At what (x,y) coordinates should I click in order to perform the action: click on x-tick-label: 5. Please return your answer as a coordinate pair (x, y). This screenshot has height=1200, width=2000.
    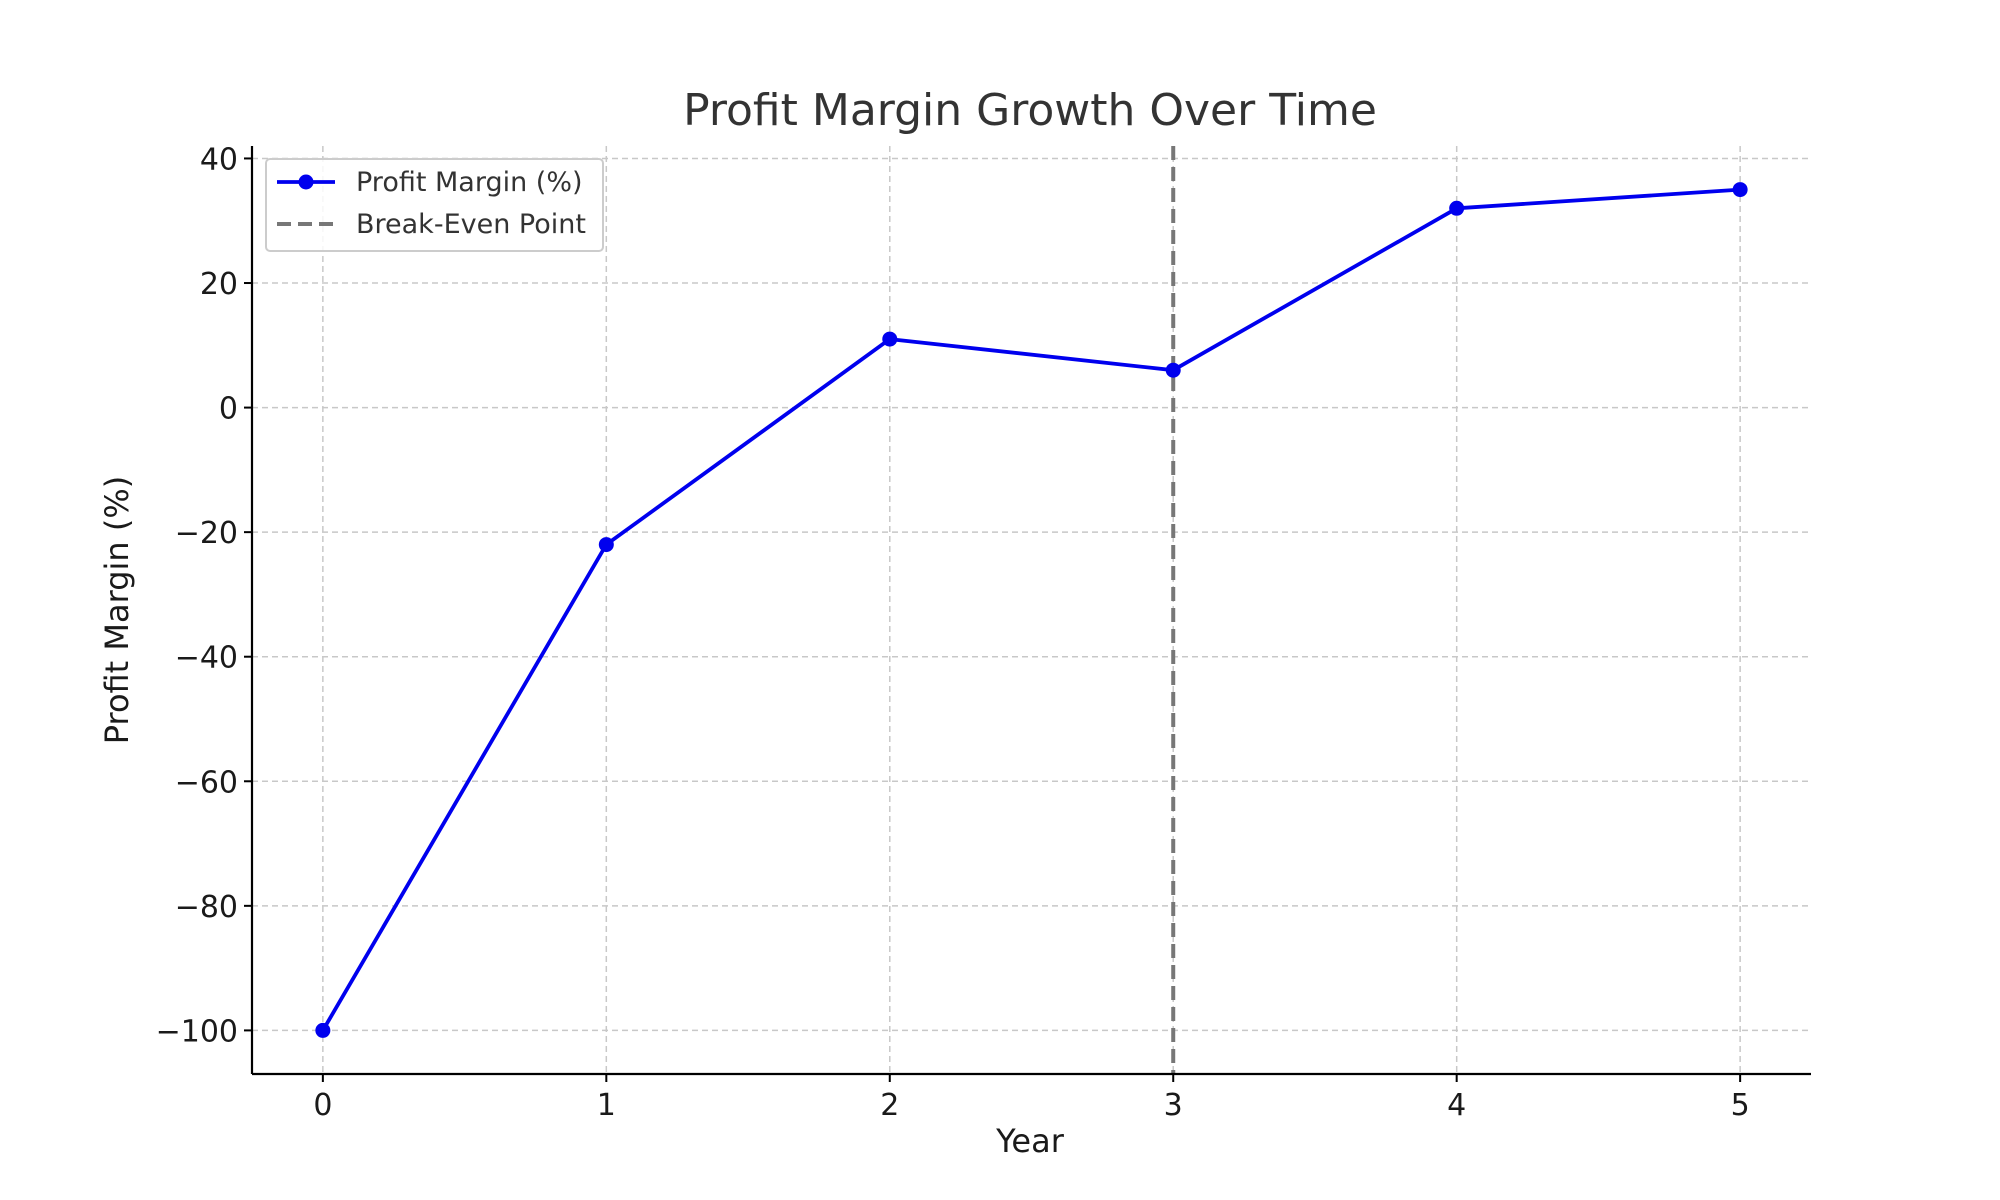
    Looking at the image, I should click on (1740, 1105).